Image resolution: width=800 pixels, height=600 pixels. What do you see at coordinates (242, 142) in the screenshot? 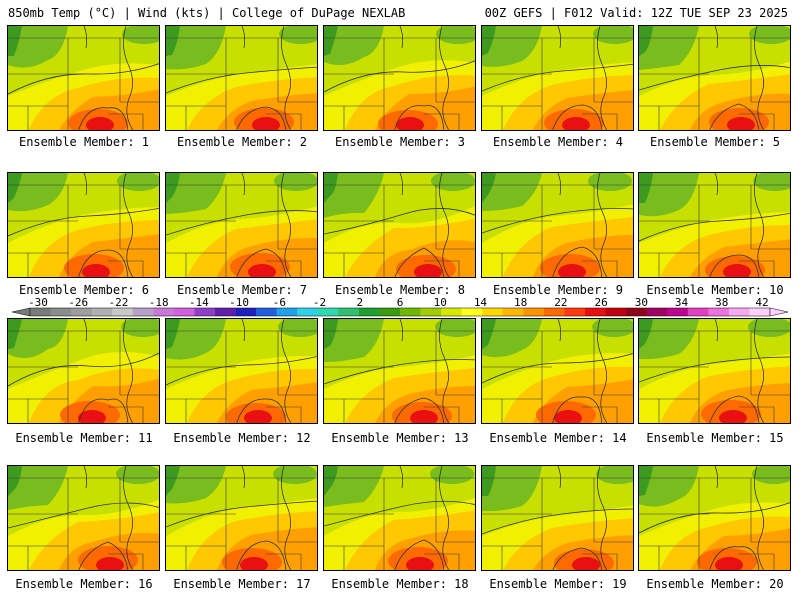
I see `ensemble-member-caption: Ensemble Member: 2` at bounding box center [242, 142].